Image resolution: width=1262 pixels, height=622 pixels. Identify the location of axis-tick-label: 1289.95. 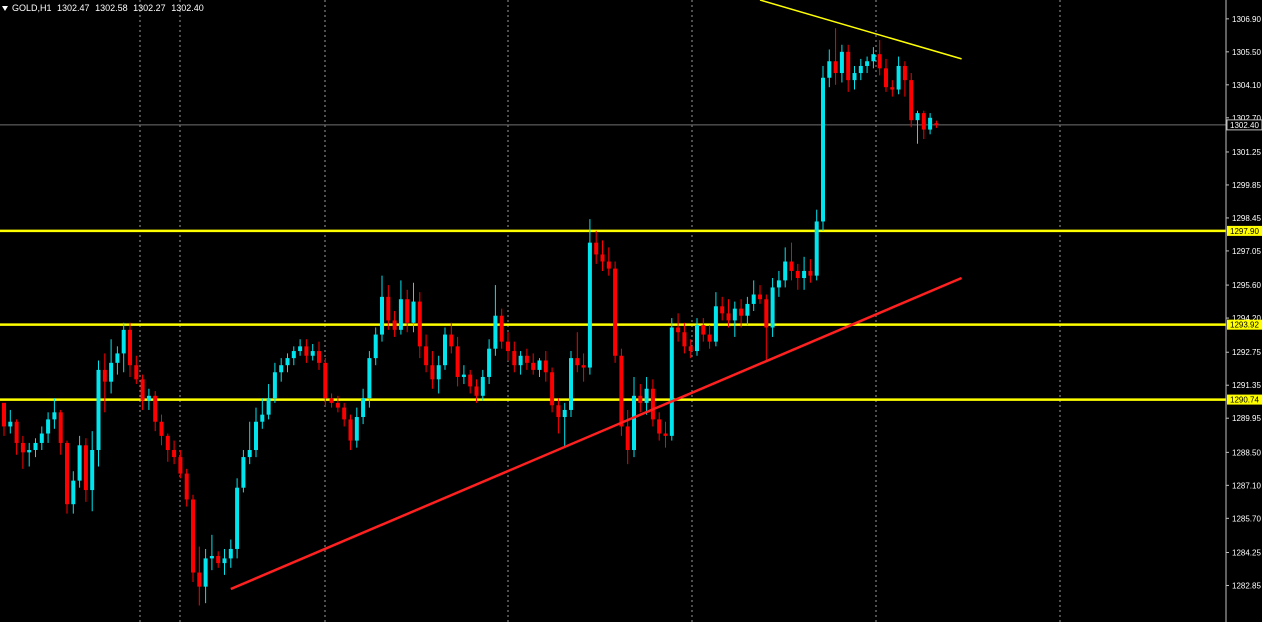
(1246, 418).